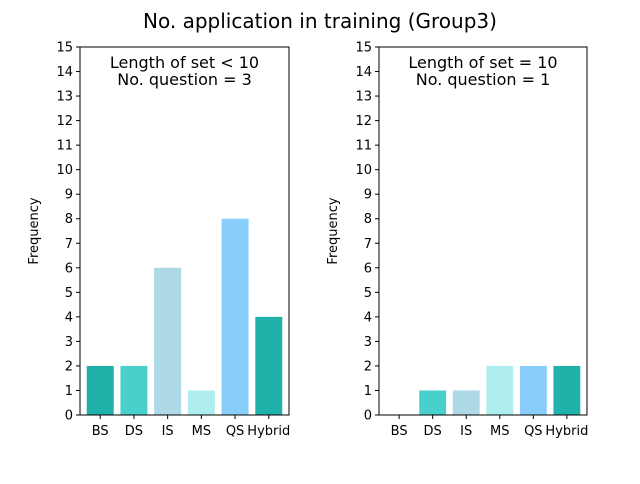  What do you see at coordinates (100, 390) in the screenshot?
I see `bar-bs` at bounding box center [100, 390].